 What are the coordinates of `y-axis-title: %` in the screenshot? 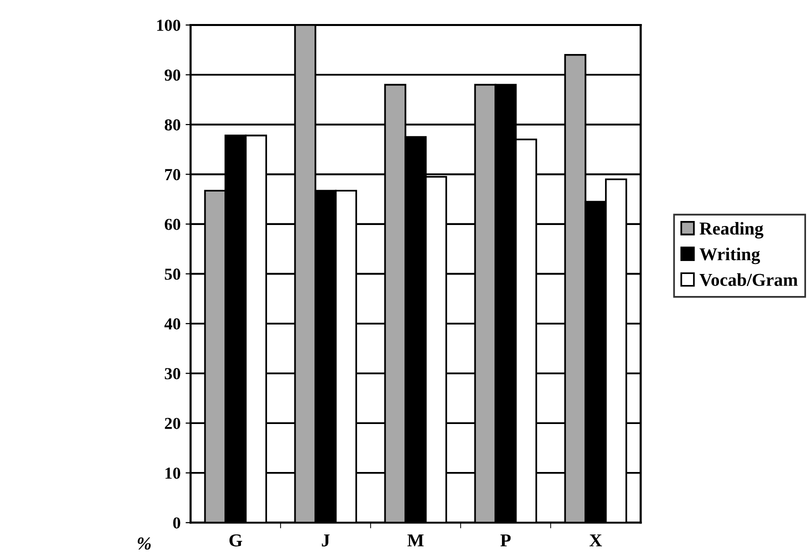 It's located at (144, 543).